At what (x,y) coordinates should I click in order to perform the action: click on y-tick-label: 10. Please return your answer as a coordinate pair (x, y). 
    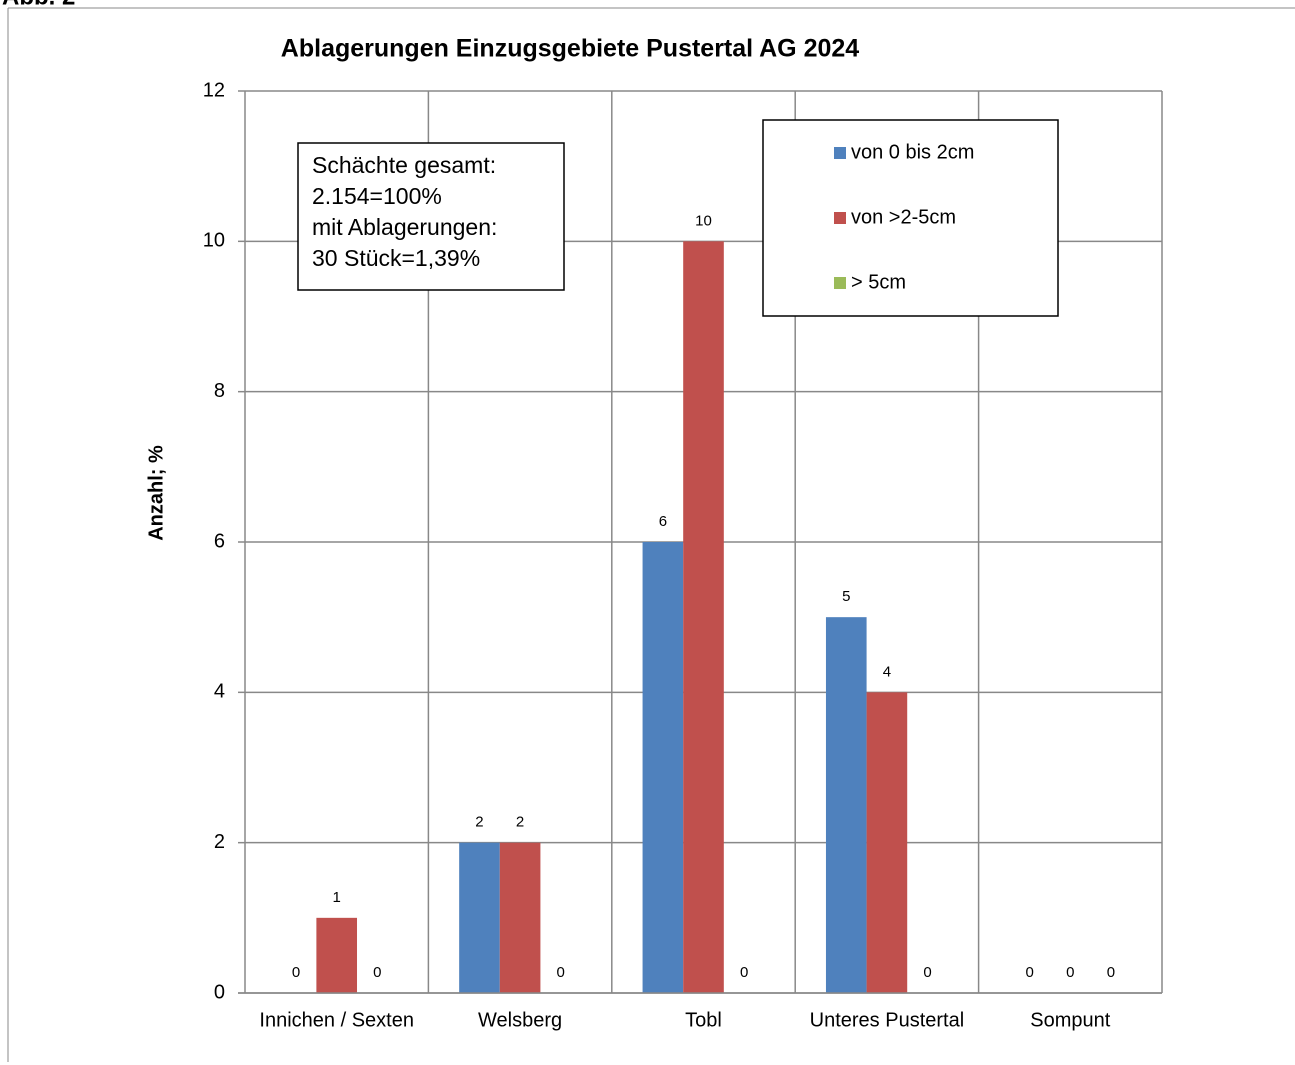
    Looking at the image, I should click on (214, 241).